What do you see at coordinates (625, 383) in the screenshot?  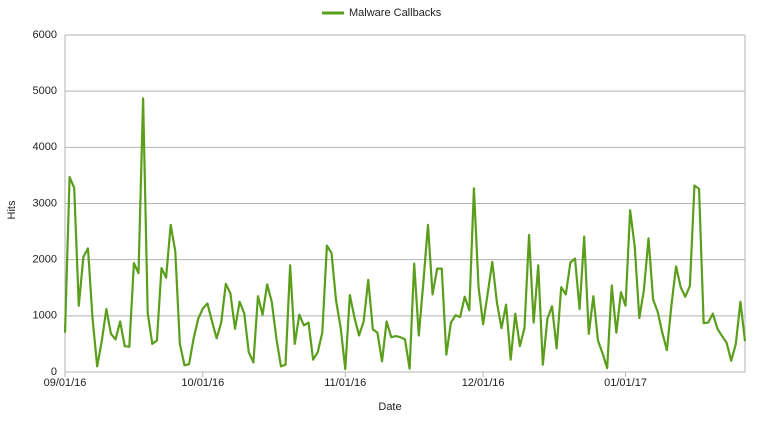 I see `x-tick-label: 01/01/17` at bounding box center [625, 383].